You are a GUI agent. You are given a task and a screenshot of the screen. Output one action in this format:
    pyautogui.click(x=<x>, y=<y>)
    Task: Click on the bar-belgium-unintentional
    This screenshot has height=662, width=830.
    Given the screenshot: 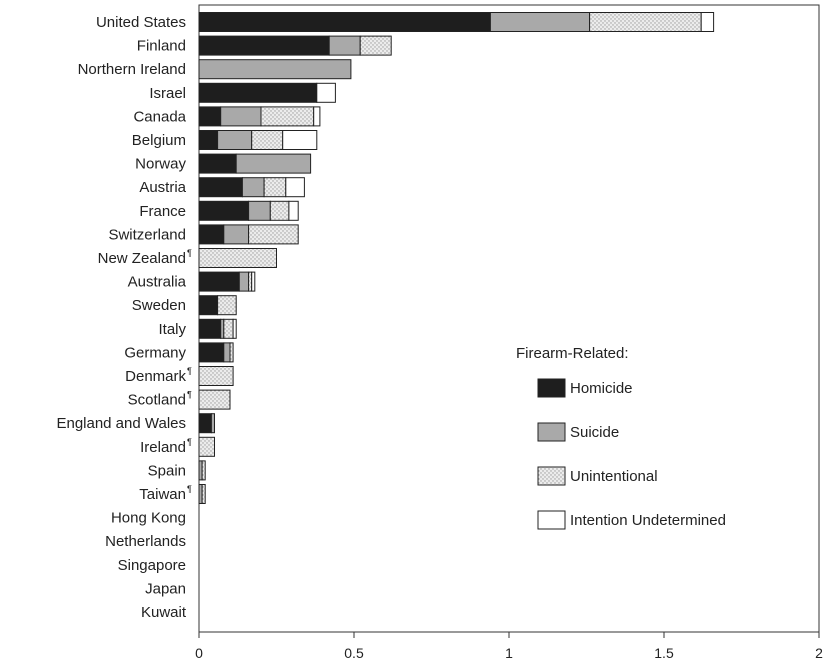 What is the action you would take?
    pyautogui.click(x=267, y=140)
    